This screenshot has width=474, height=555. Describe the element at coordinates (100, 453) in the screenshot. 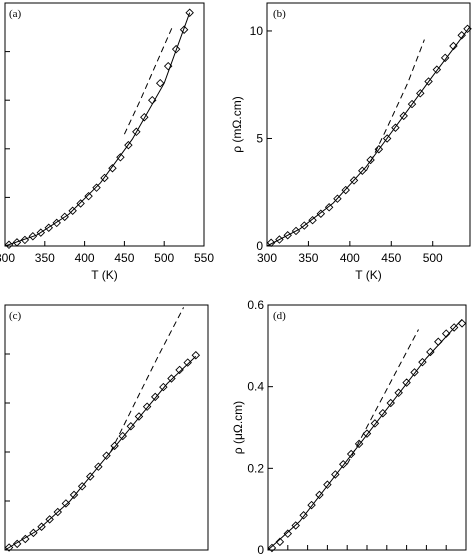

I see `solid-fit-line` at that location.